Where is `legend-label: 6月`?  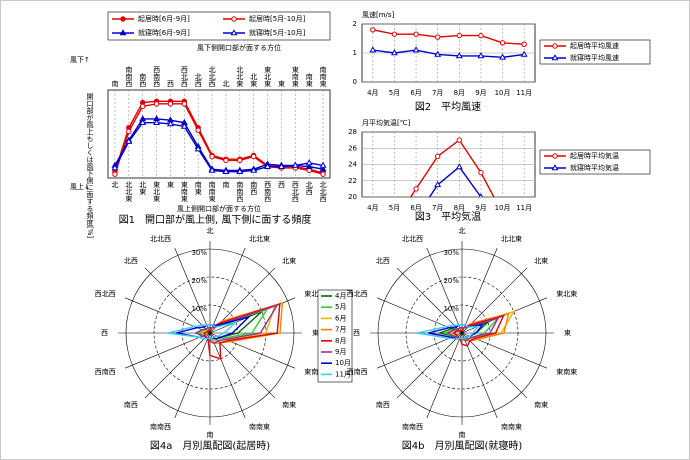 legend-label: 6月 is located at coordinates (340, 318).